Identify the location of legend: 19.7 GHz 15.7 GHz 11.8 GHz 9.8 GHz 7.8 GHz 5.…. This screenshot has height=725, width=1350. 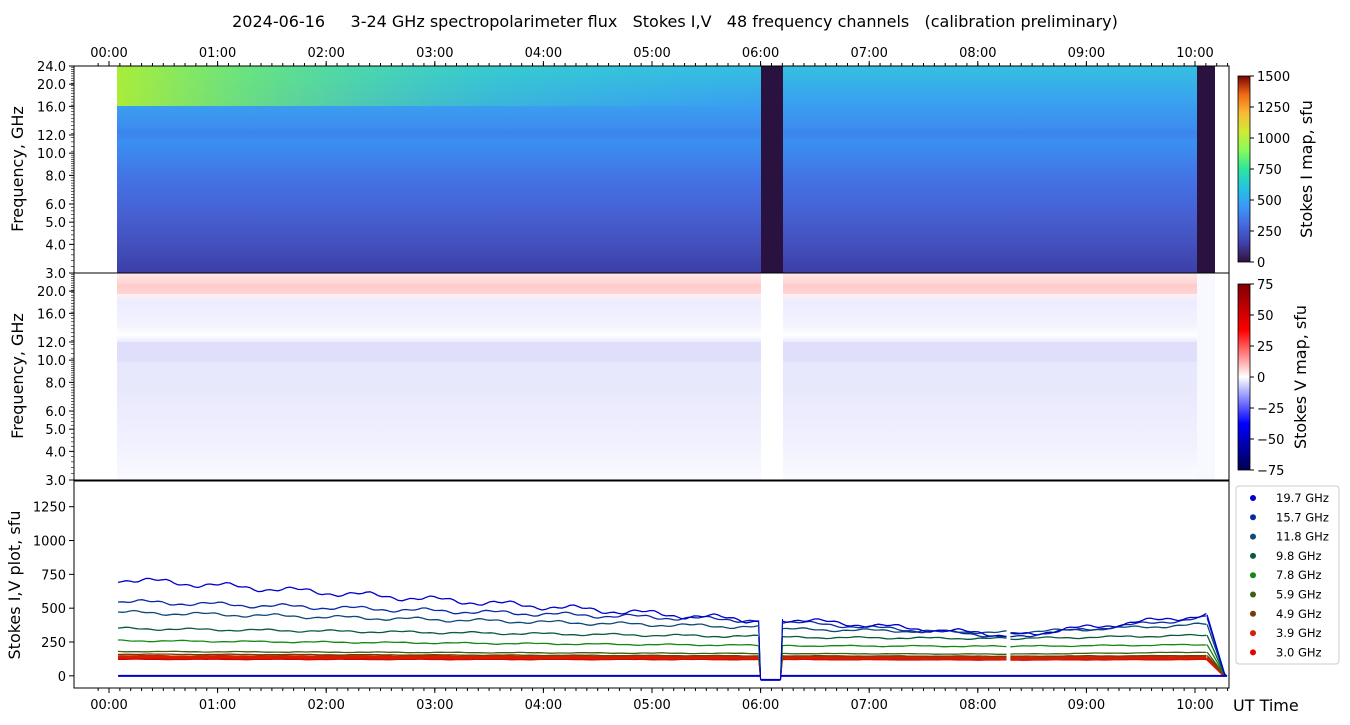
(1287, 575).